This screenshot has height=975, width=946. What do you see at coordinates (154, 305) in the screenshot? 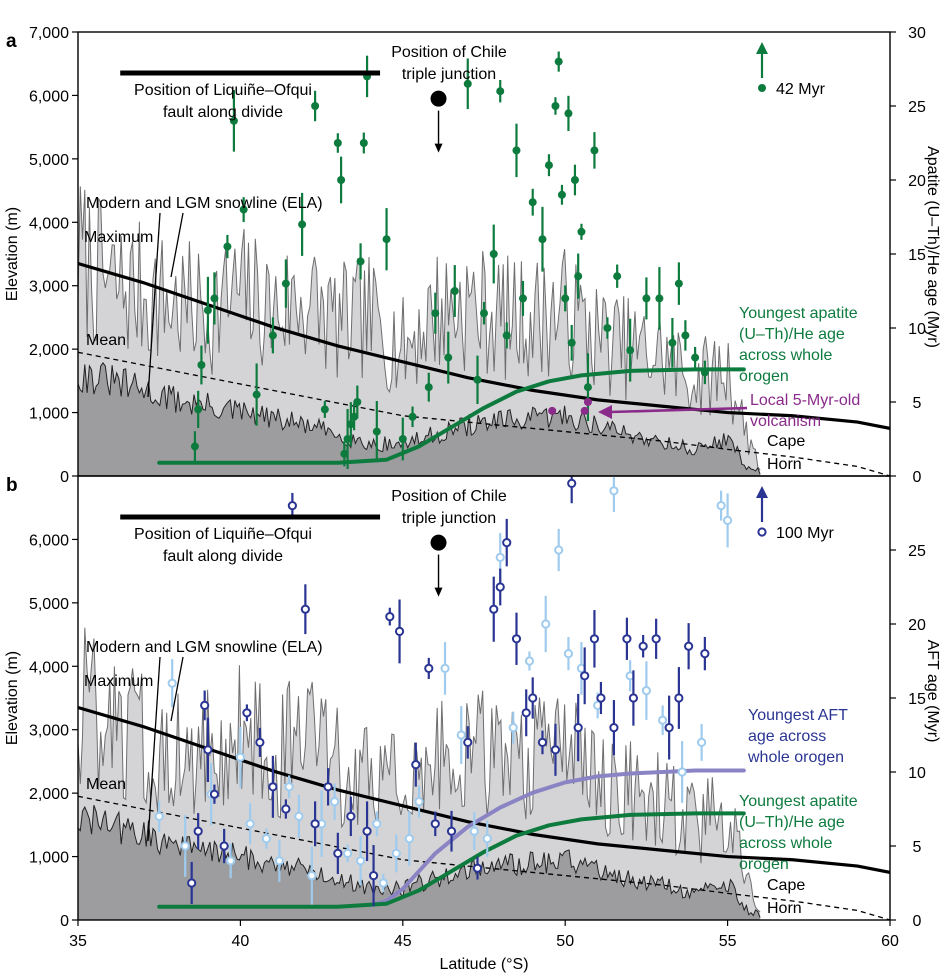
I see `snowline-arrow` at bounding box center [154, 305].